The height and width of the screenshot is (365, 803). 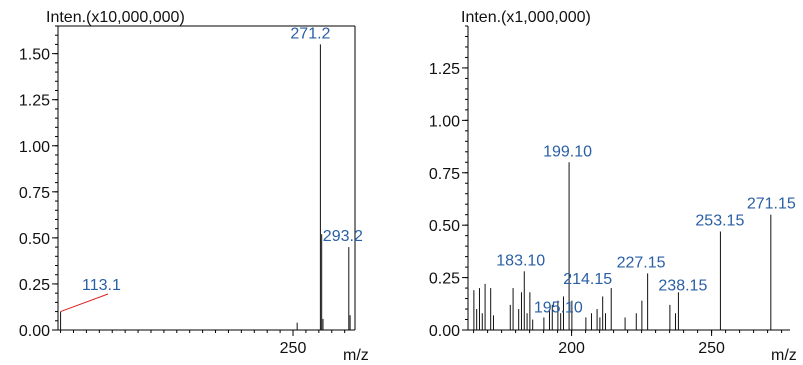 What do you see at coordinates (356, 355) in the screenshot?
I see `left-x-axis-title: m/z` at bounding box center [356, 355].